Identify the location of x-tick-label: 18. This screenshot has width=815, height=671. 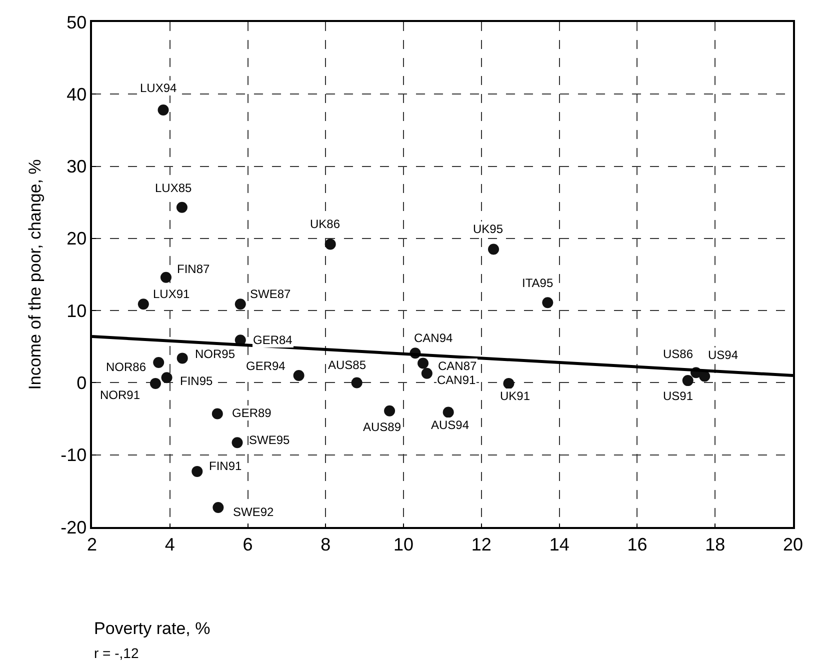
(715, 544).